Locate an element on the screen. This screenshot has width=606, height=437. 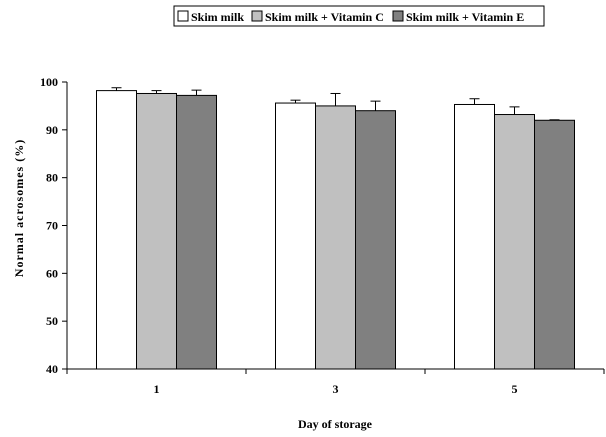
legend-box is located at coordinates (359, 16).